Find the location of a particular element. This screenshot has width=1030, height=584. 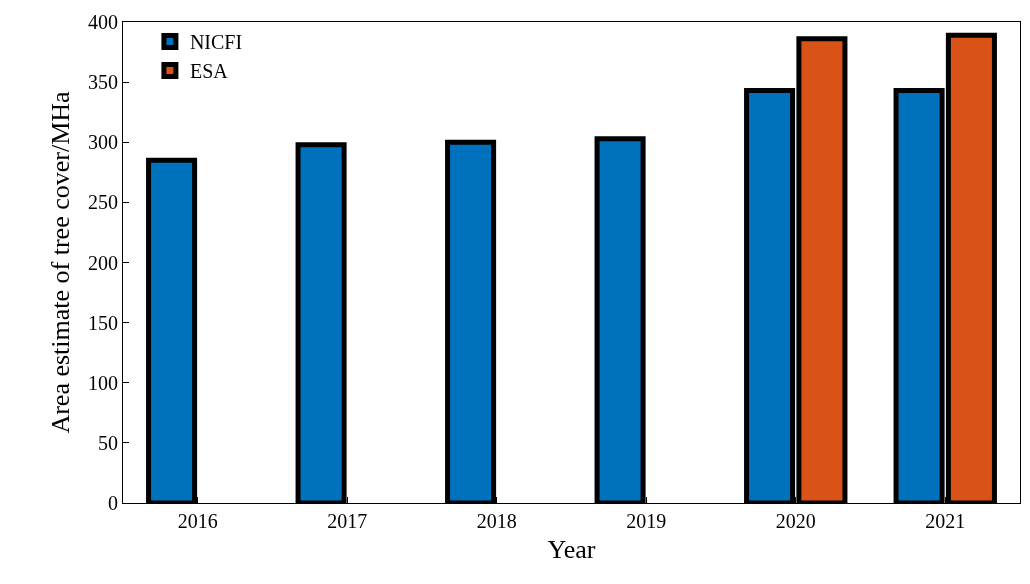

y-tick-label: 50 is located at coordinates (108, 442).